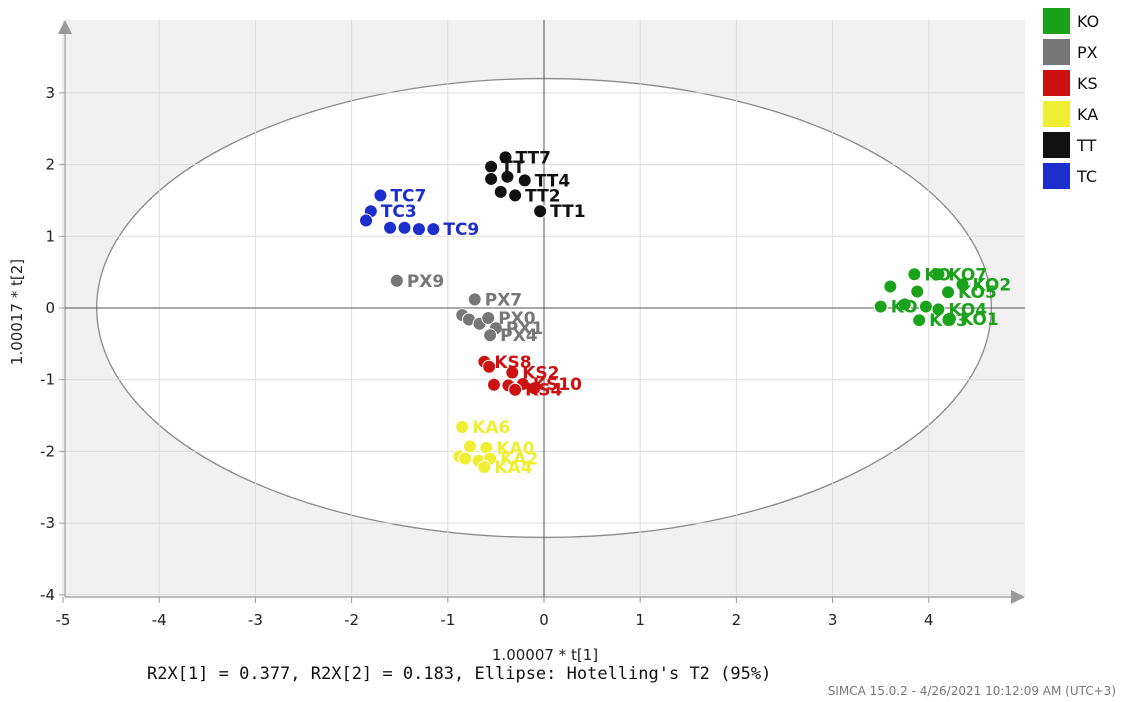  I want to click on x-tick-label: -4, so click(159, 620).